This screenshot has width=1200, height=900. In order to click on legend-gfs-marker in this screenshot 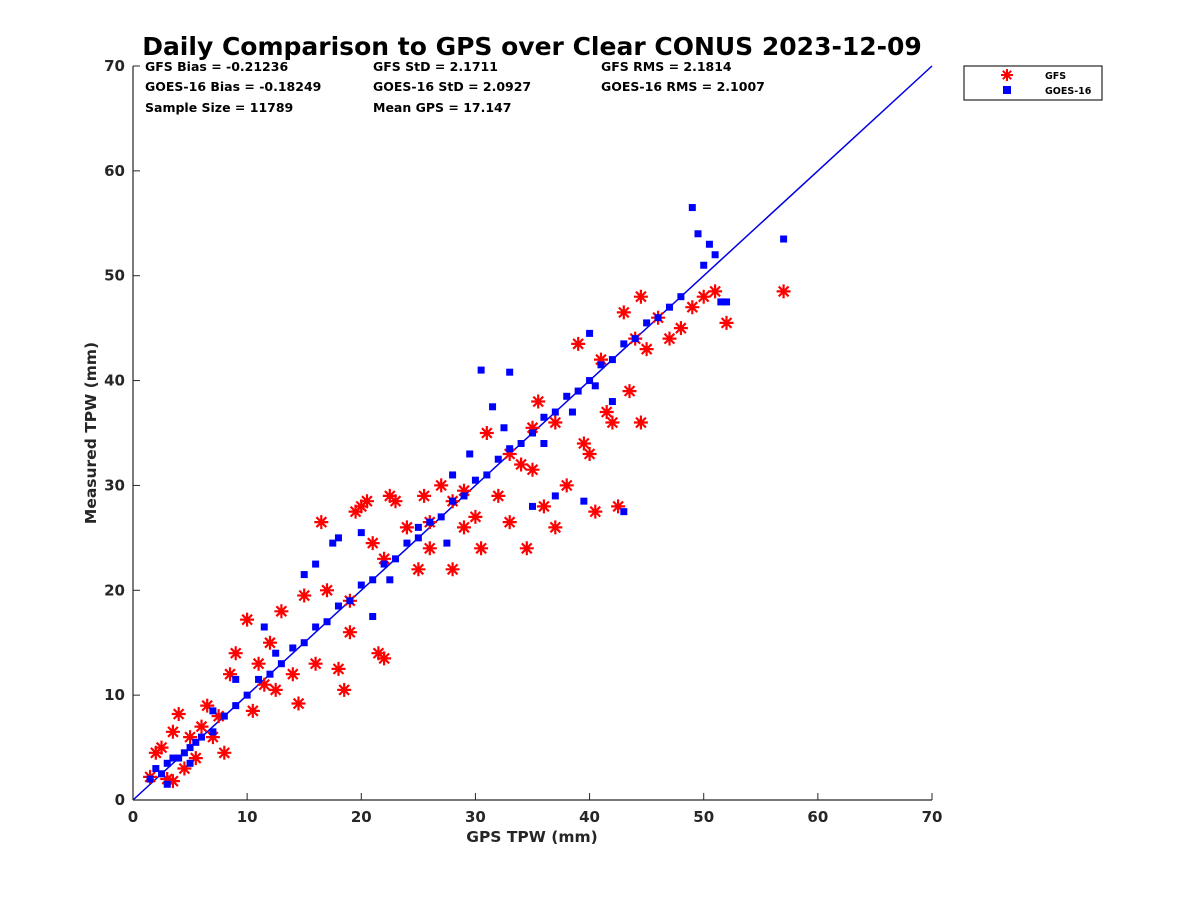, I will do `click(1007, 75)`.